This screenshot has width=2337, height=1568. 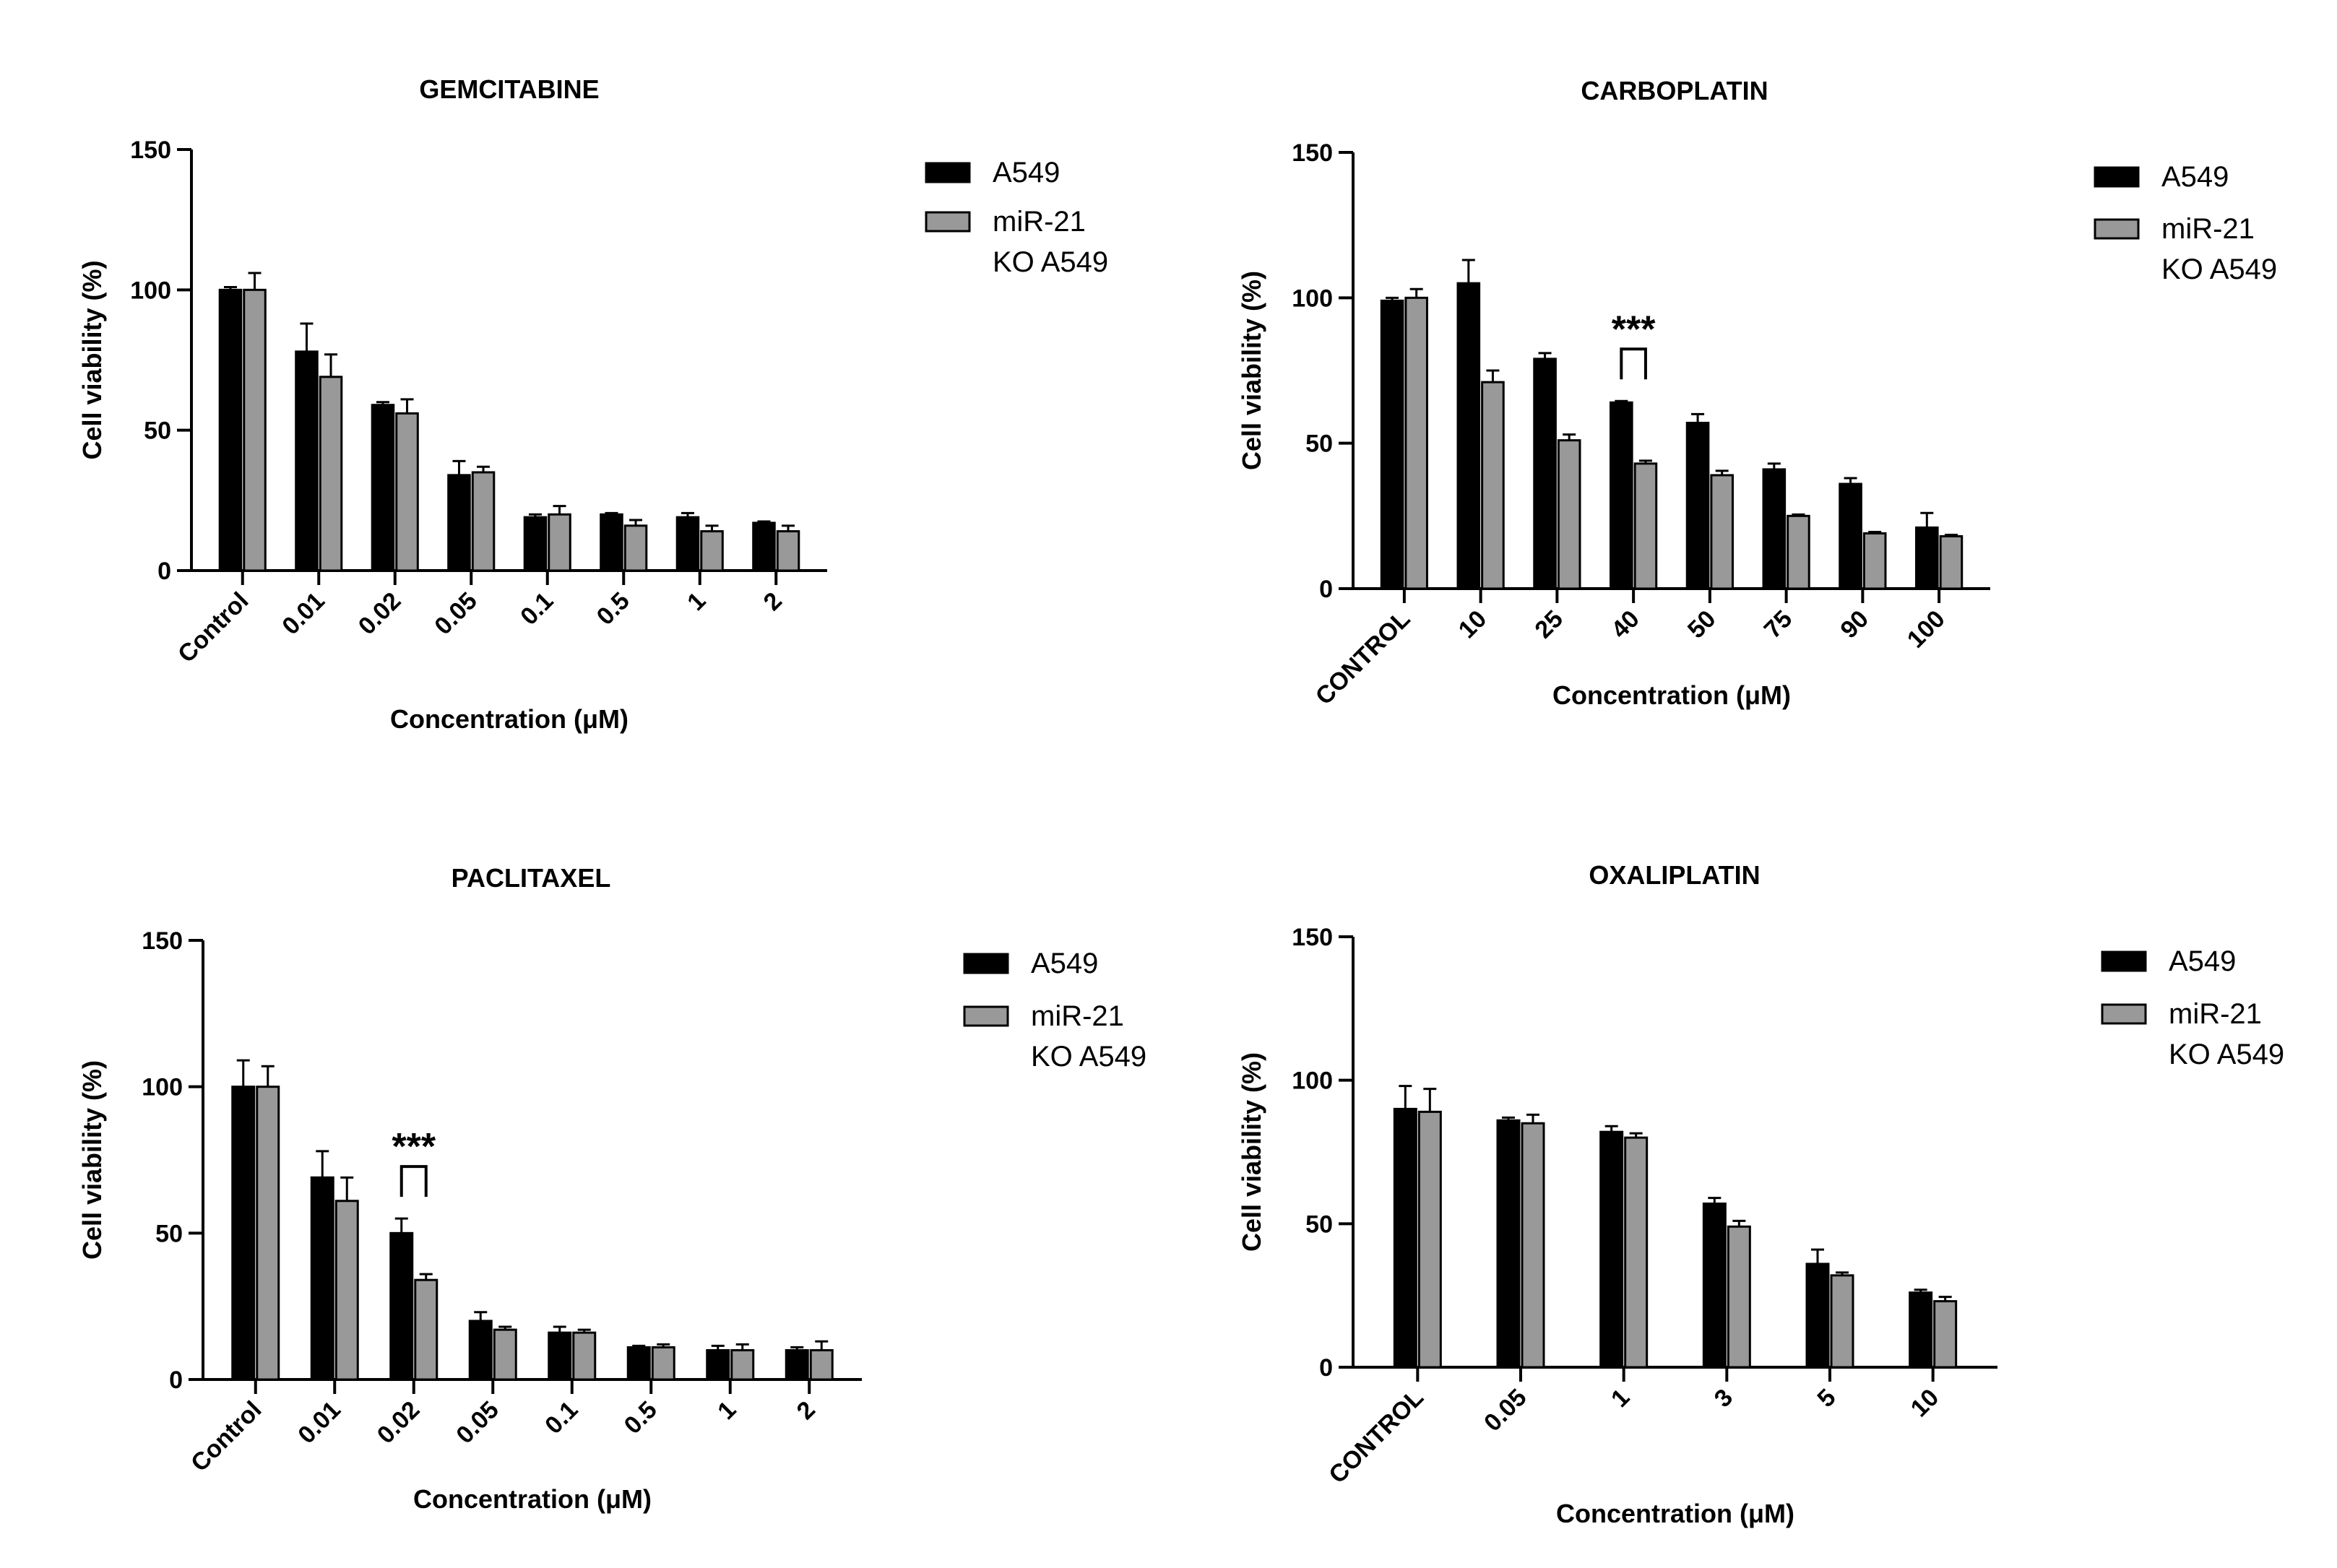 What do you see at coordinates (1363, 658) in the screenshot?
I see `x-tick-label: CONTROL` at bounding box center [1363, 658].